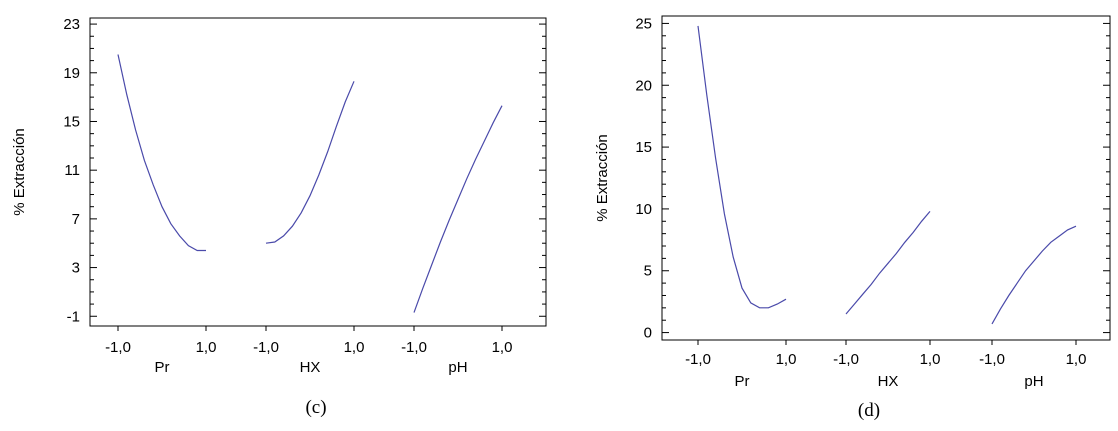 Image resolution: width=1118 pixels, height=431 pixels. I want to click on y-tick-label: 3, so click(76, 268).